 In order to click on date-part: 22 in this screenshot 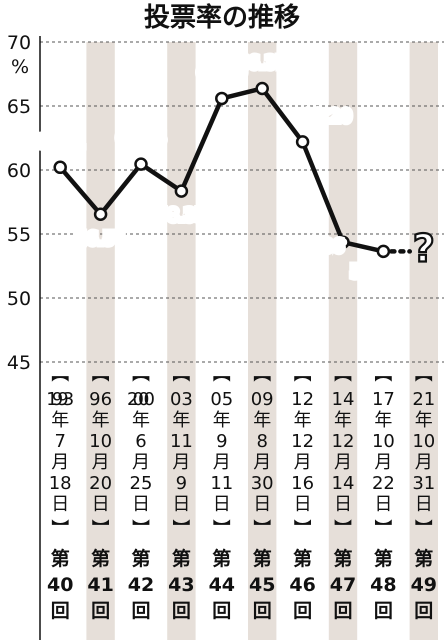, I will do `click(383, 483)`.